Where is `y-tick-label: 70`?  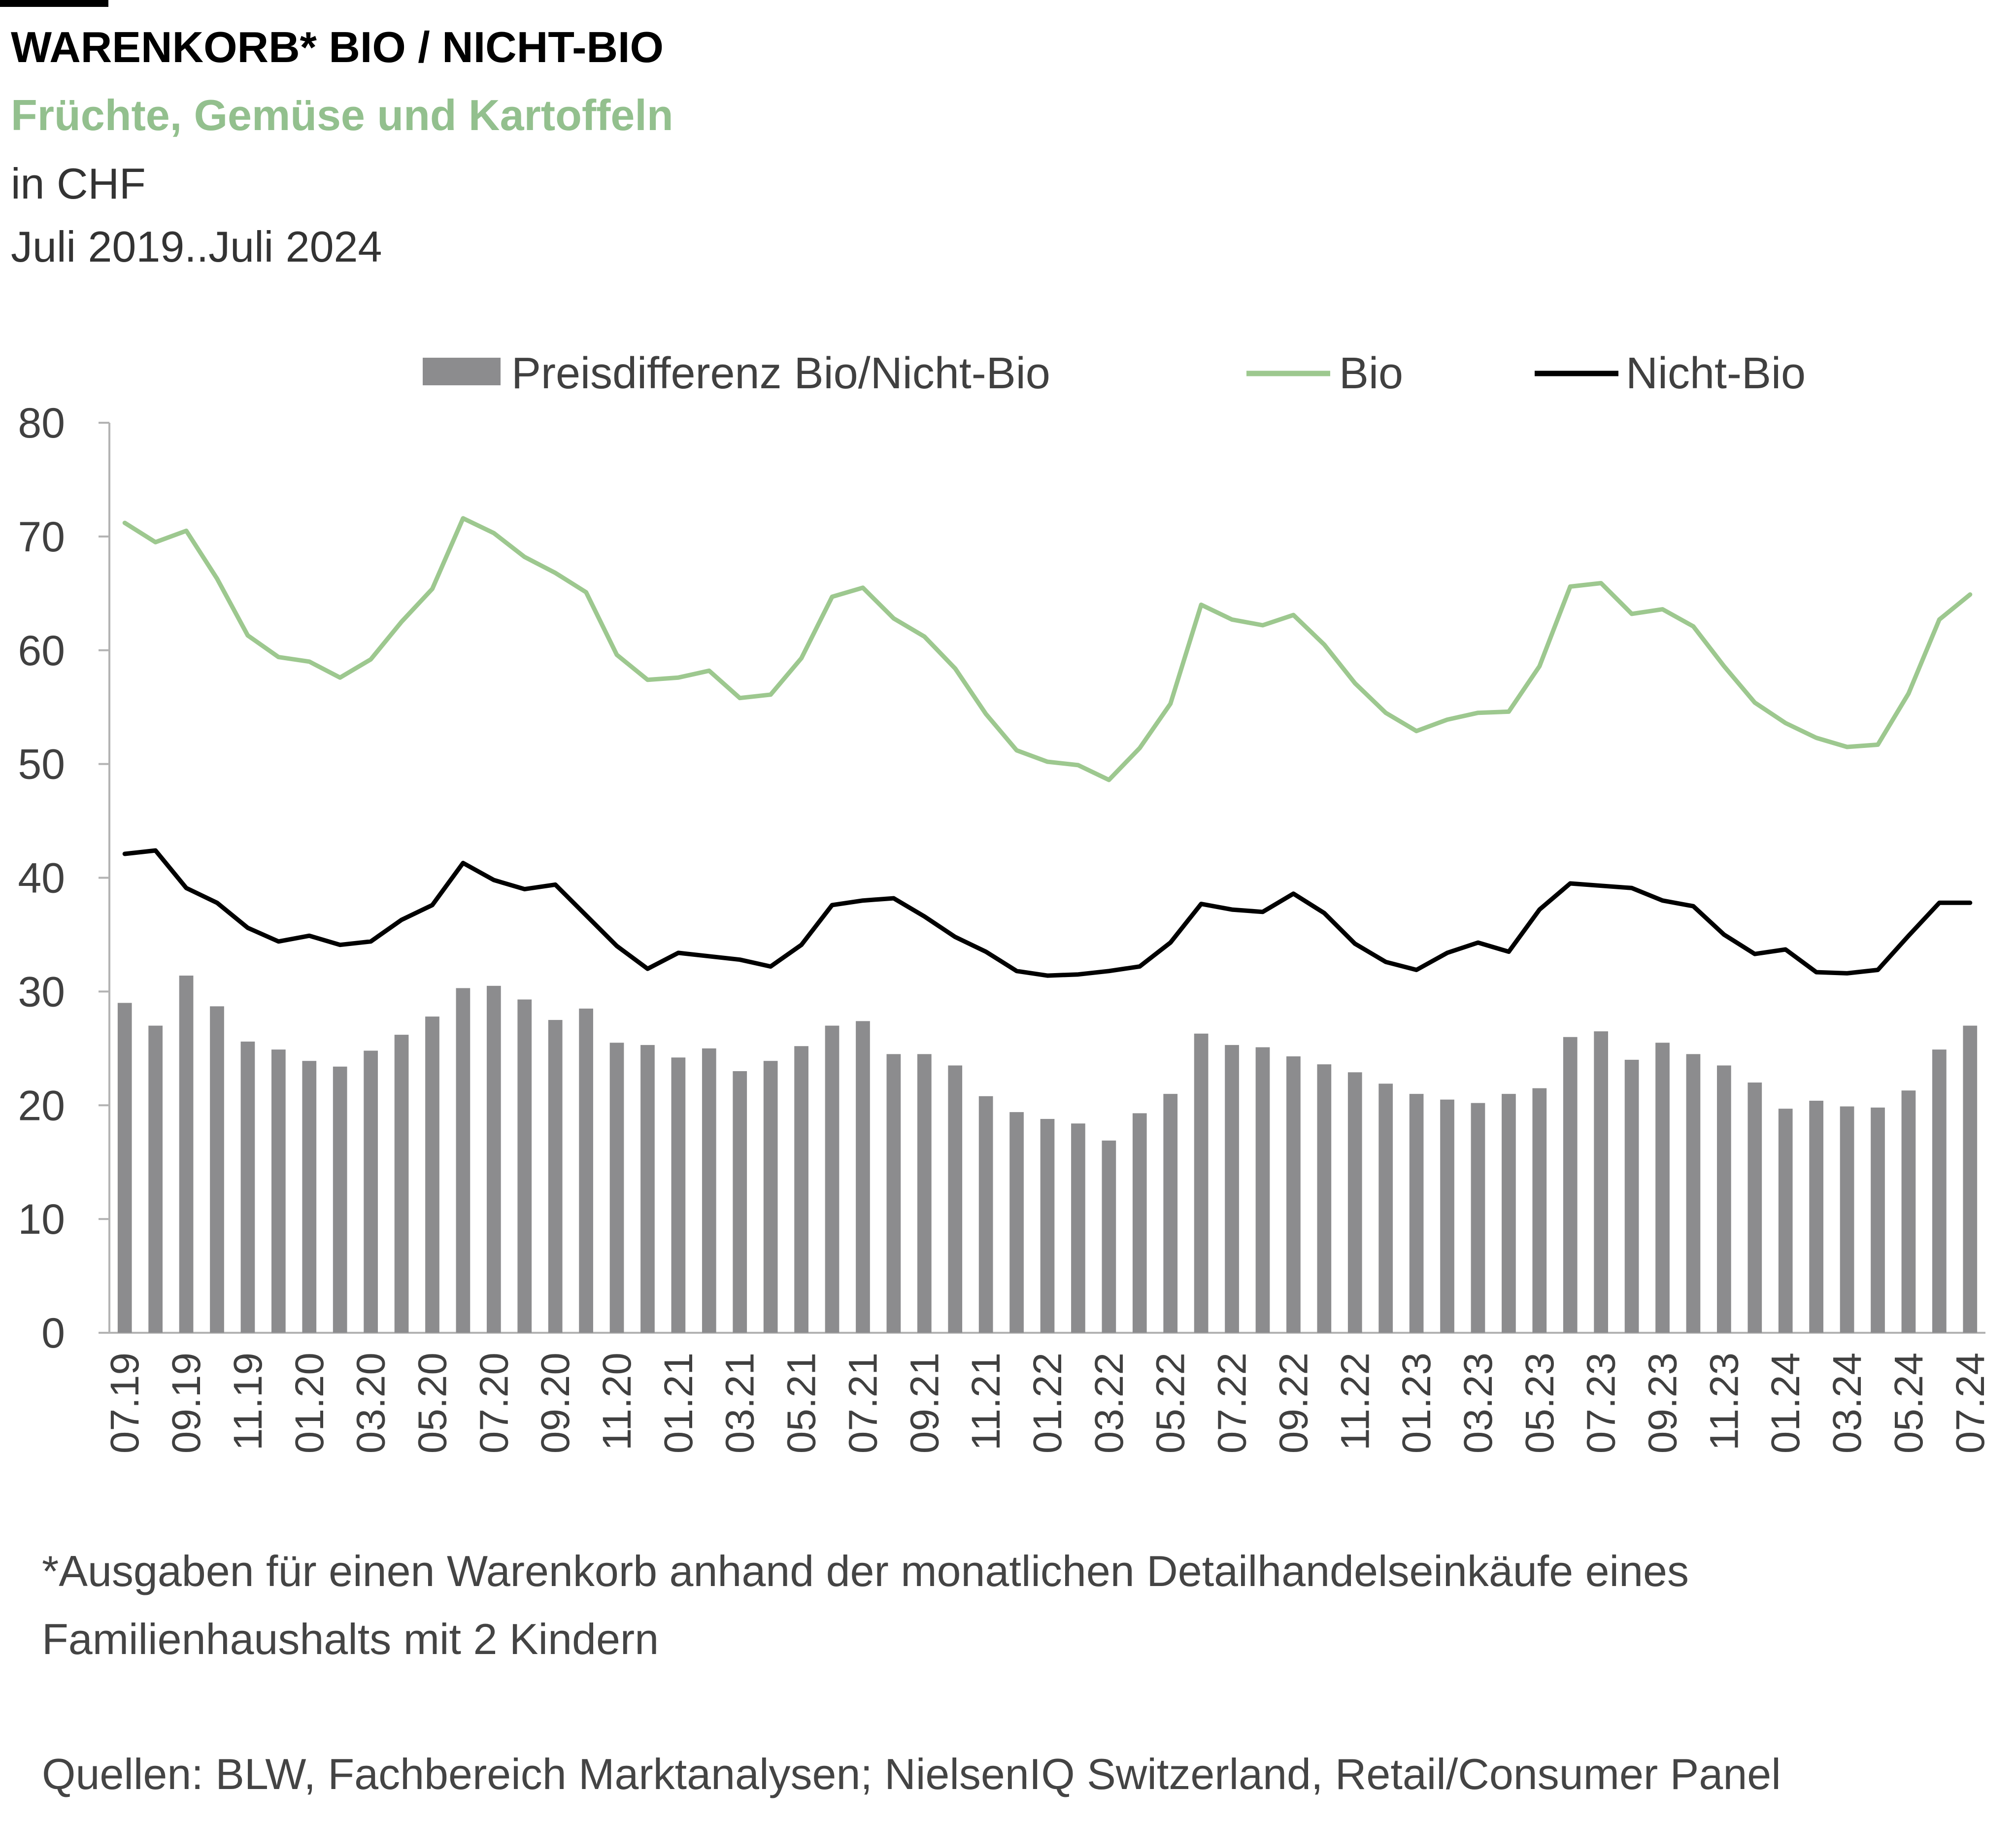
y-tick-label: 70 is located at coordinates (41, 537).